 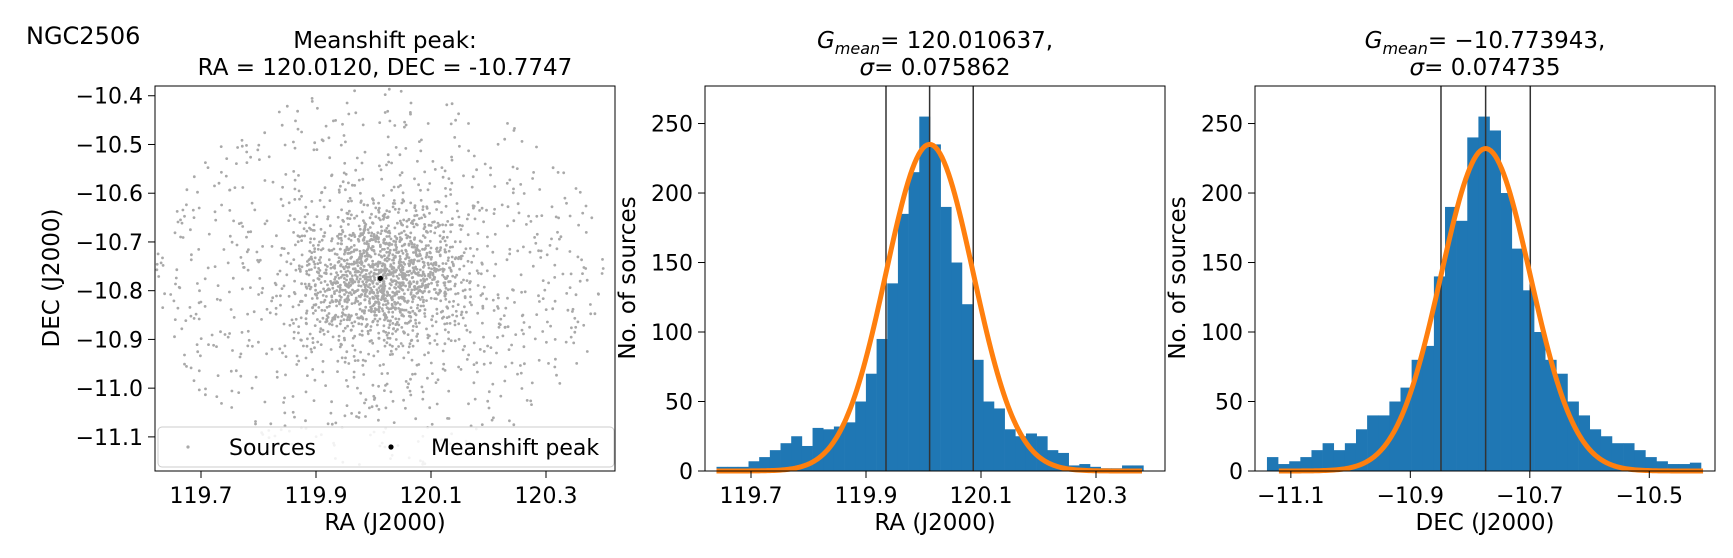 What do you see at coordinates (1418, 68) in the screenshot?
I see `dec-title-sigma-symbol: σ` at bounding box center [1418, 68].